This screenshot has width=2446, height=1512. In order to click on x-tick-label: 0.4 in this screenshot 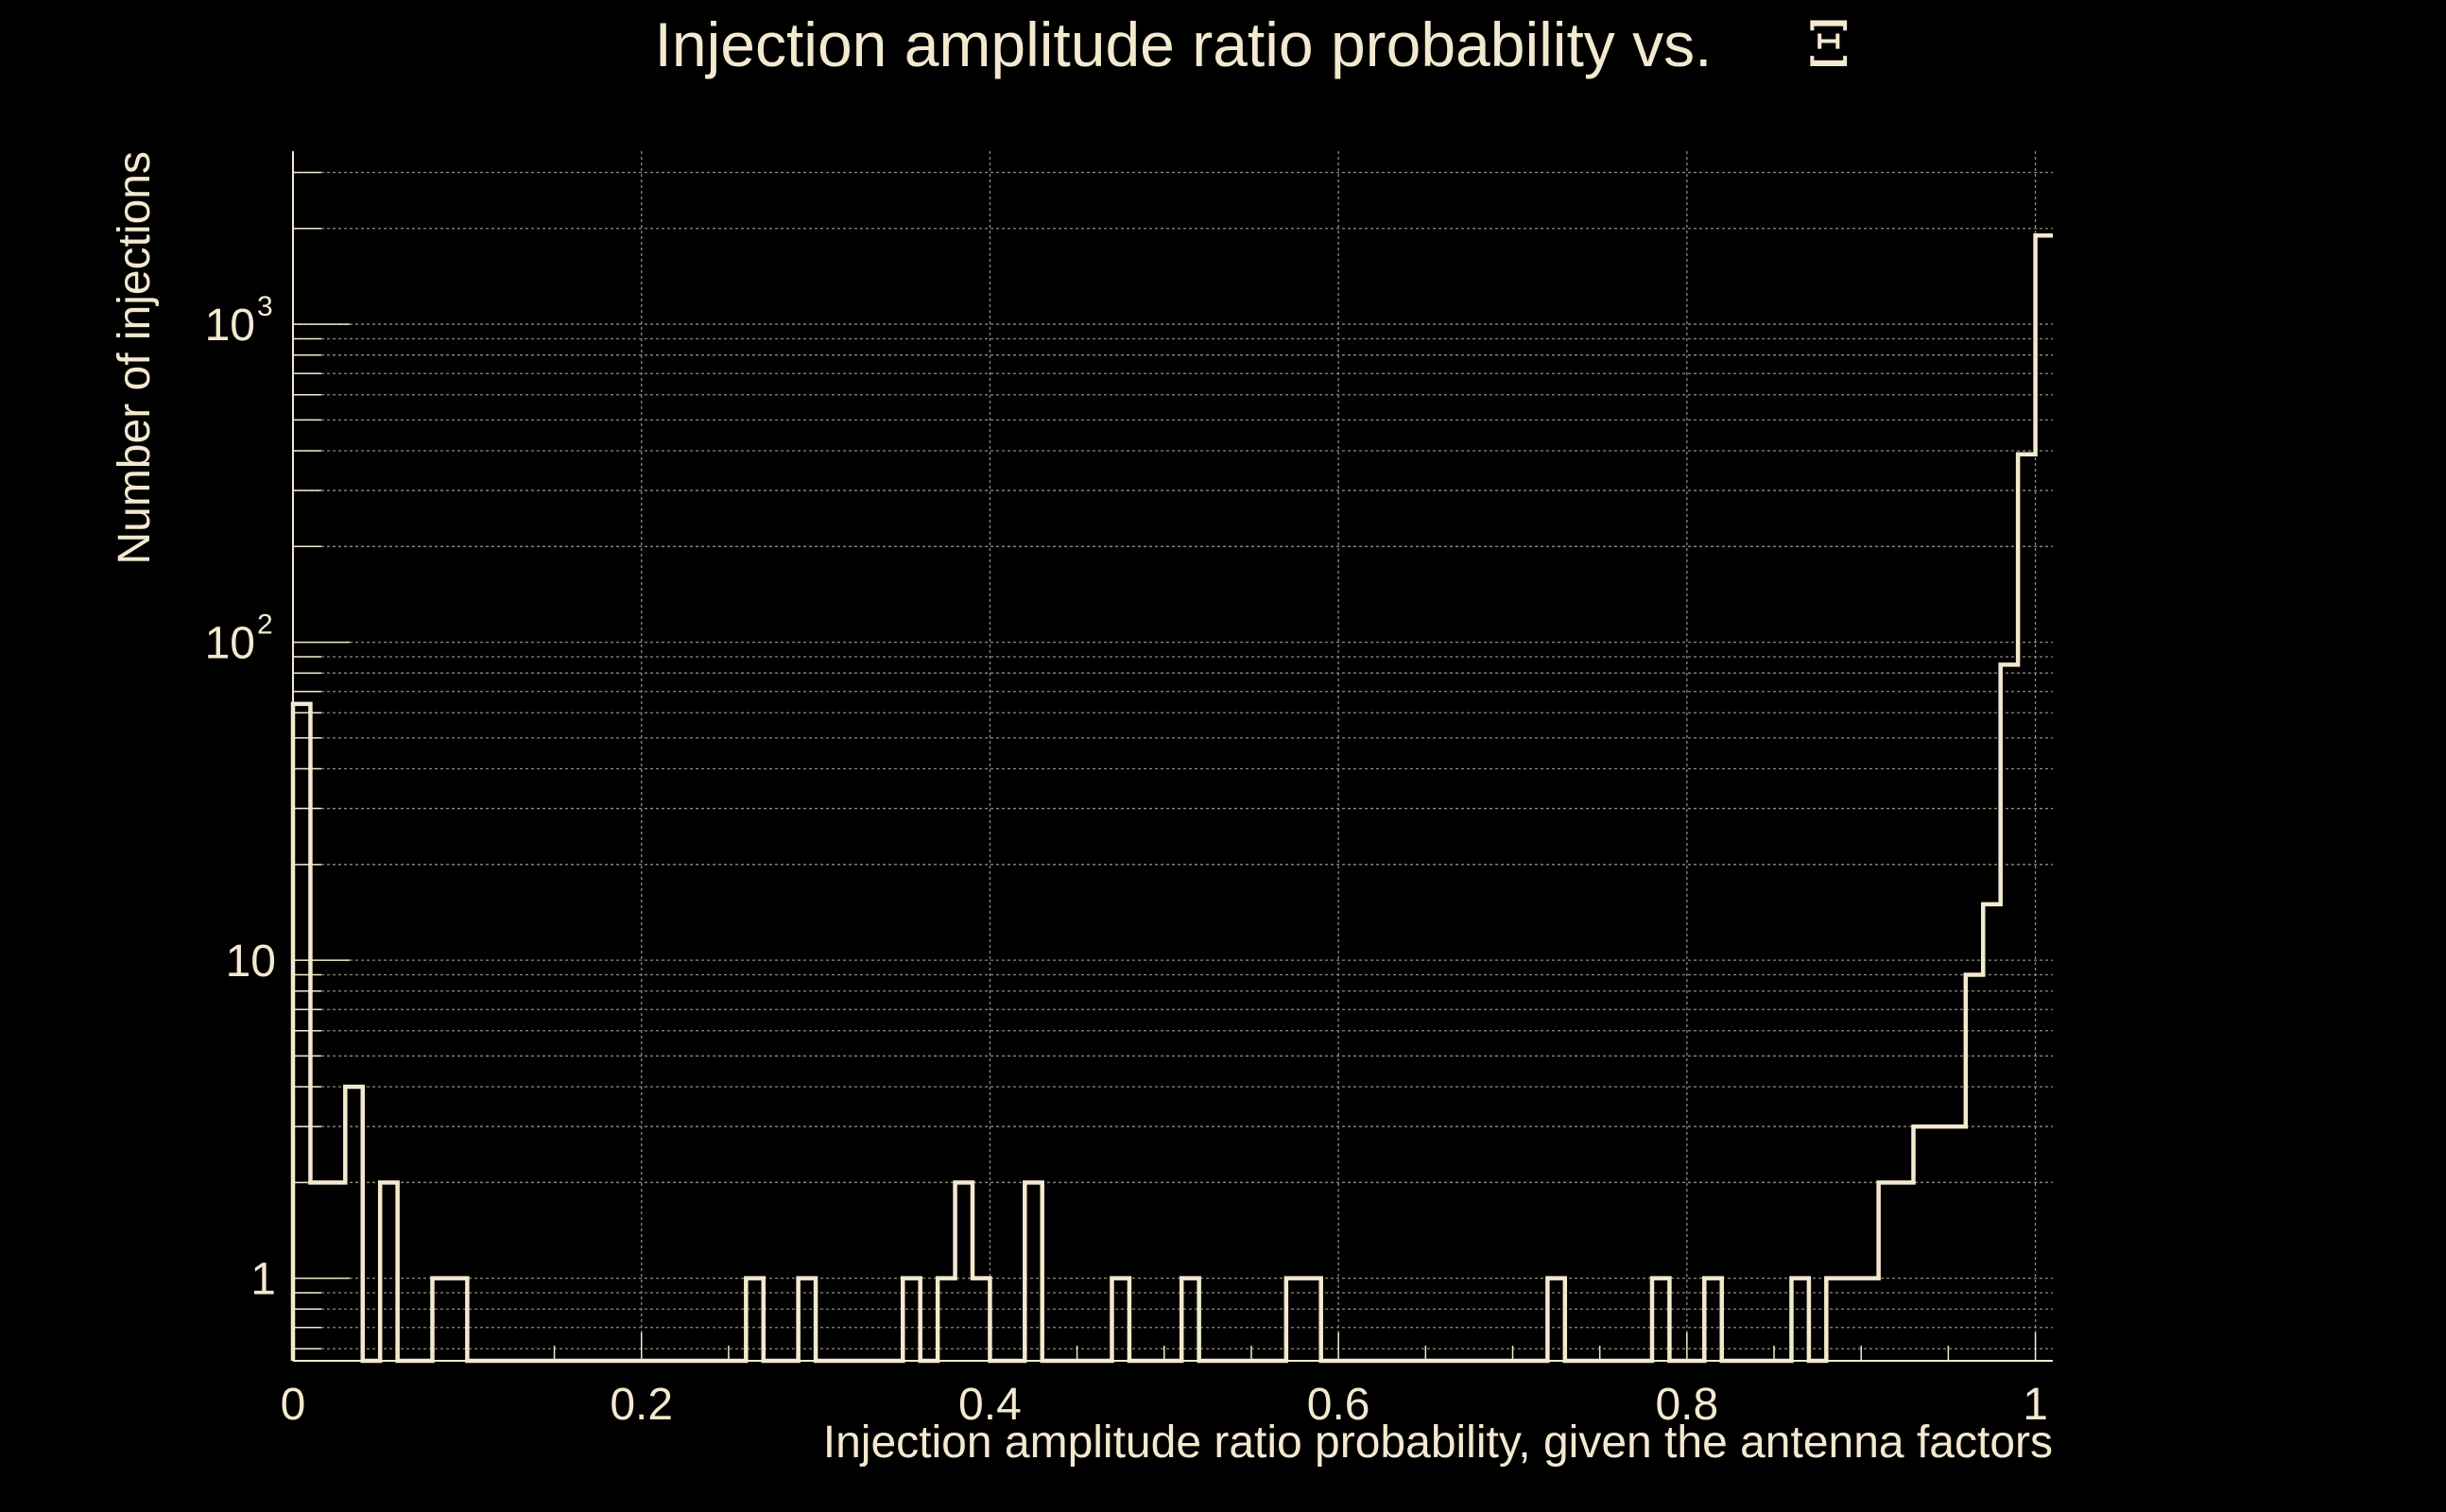, I will do `click(990, 1405)`.